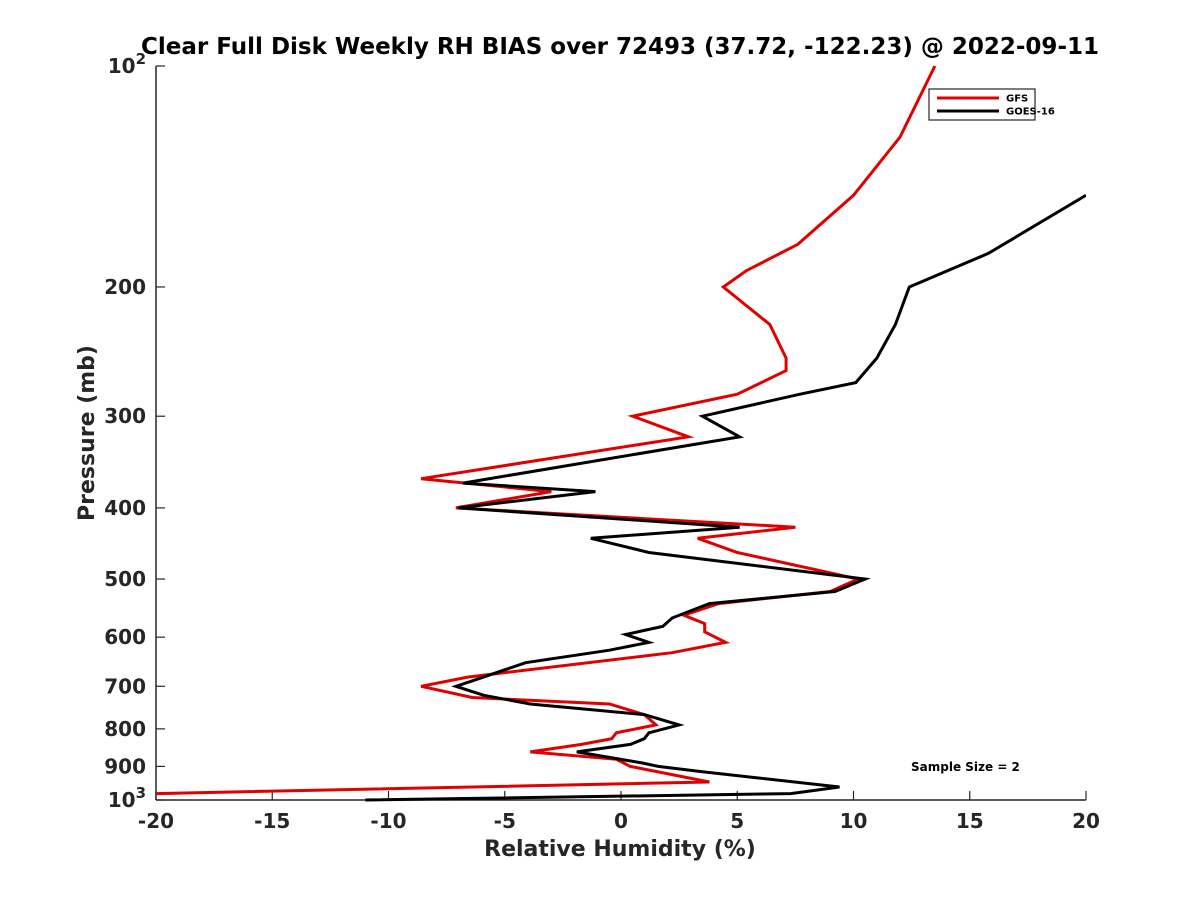  I want to click on y-tick-label: 800, so click(125, 729).